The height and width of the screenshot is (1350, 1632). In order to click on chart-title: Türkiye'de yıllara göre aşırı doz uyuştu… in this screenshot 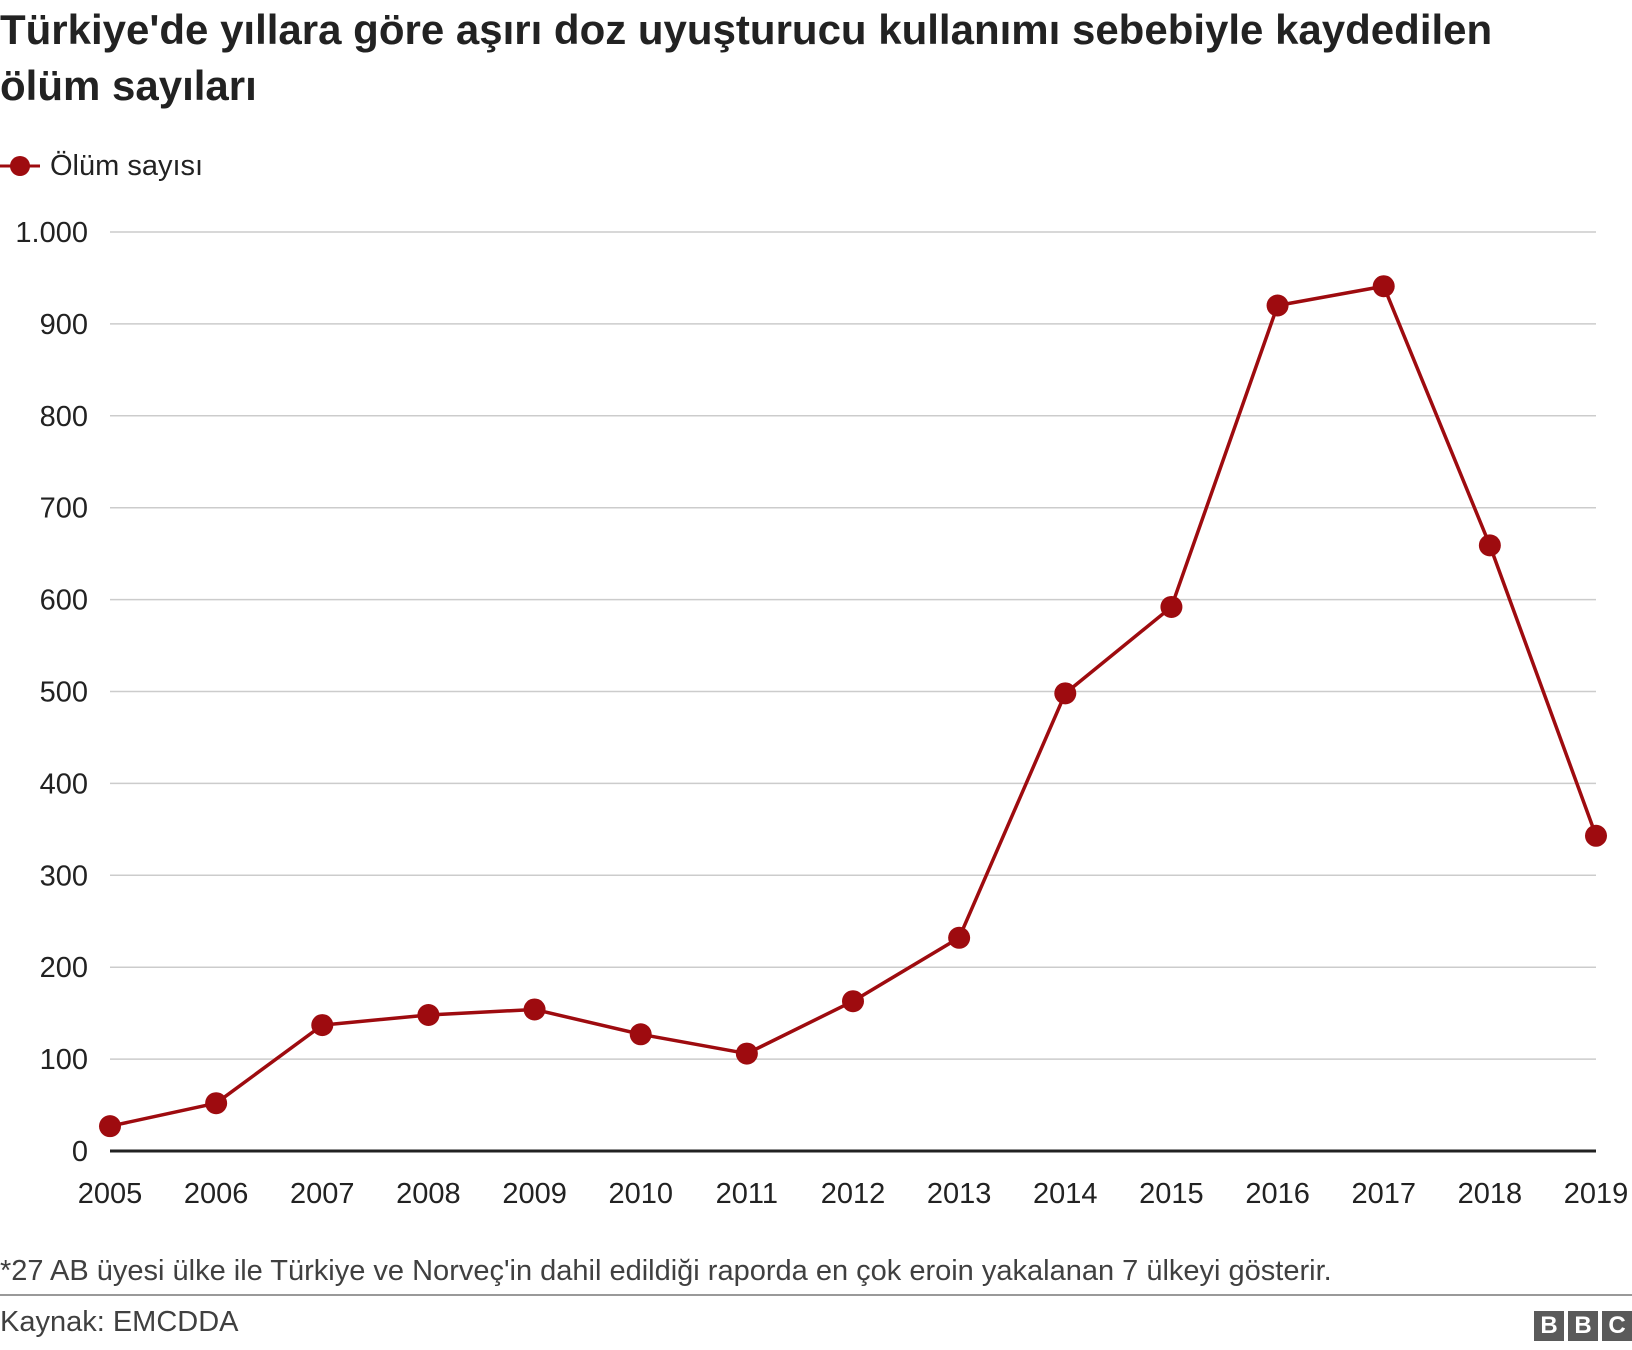, I will do `click(746, 57)`.